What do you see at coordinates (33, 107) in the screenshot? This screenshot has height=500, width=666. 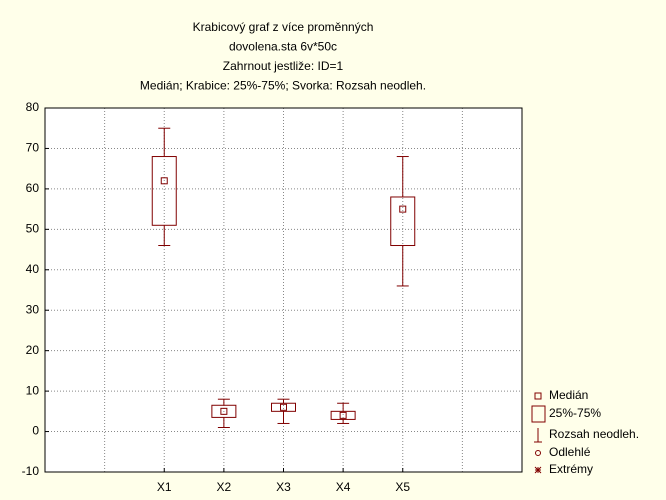 I see `y-tick-label: 80` at bounding box center [33, 107].